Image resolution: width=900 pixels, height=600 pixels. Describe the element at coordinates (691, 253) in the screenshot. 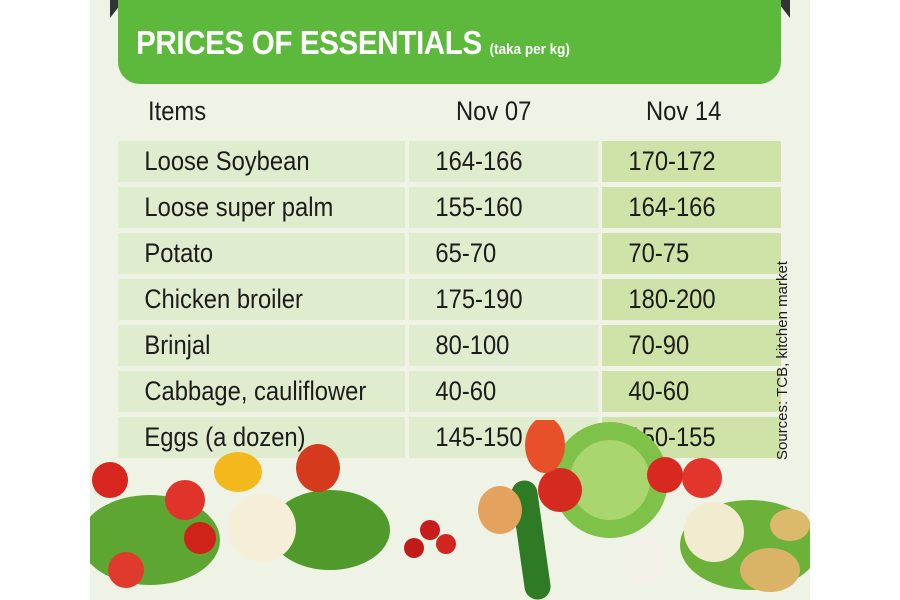

I see `price-cell-nov14: 70-75` at that location.